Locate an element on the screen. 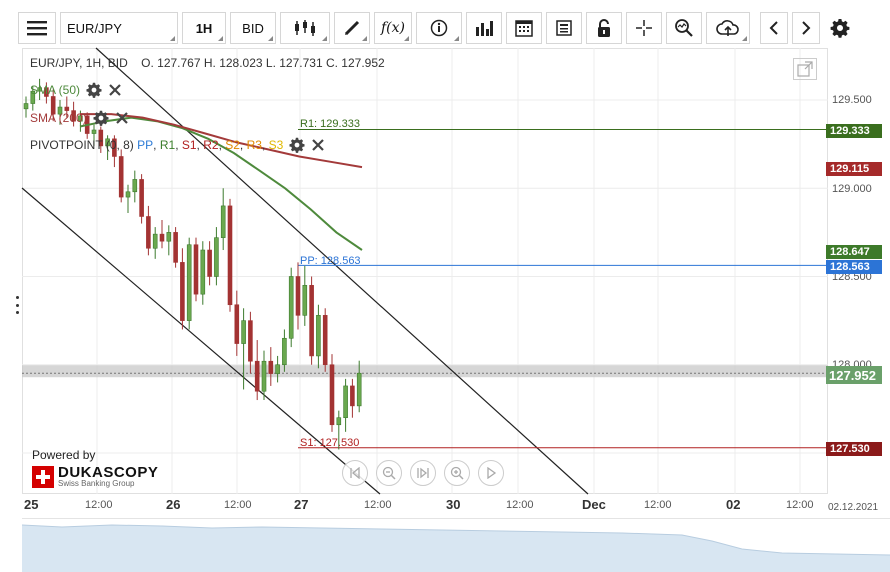  scroll-forward-button is located at coordinates (491, 473).